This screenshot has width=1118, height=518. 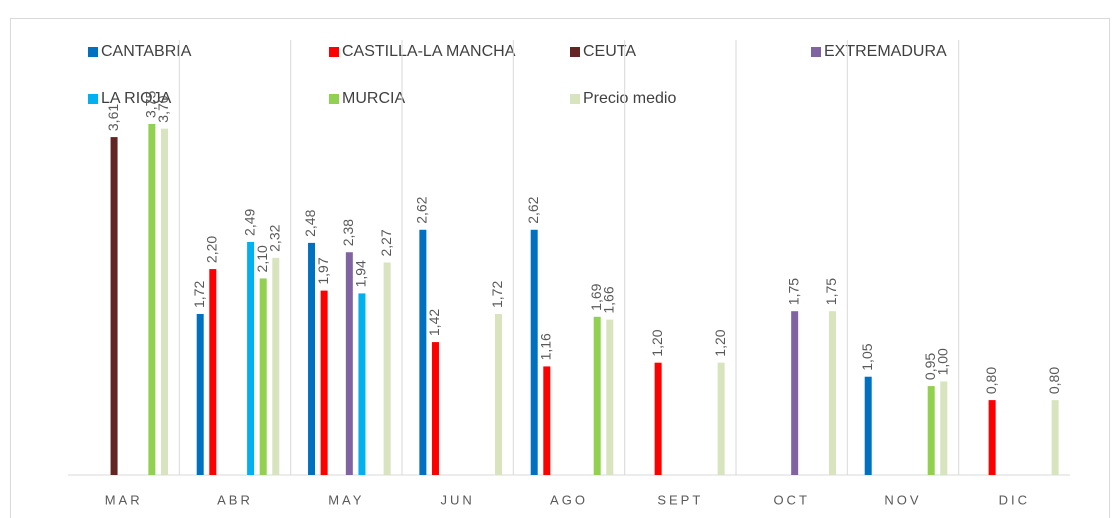 What do you see at coordinates (146, 51) in the screenshot?
I see `legend-label: CANTABRIA` at bounding box center [146, 51].